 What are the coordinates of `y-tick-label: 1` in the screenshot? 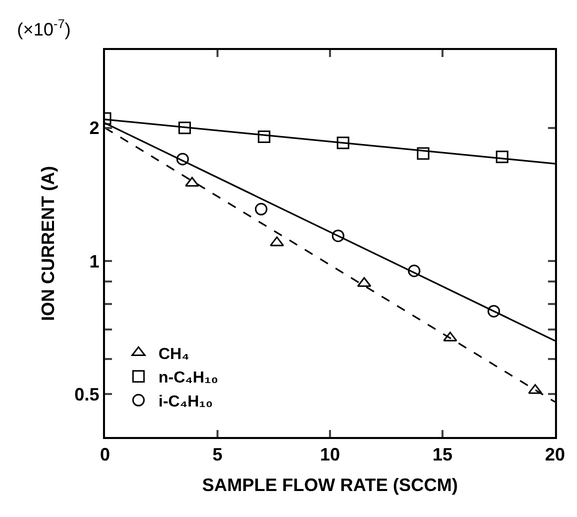 It's located at (94, 261).